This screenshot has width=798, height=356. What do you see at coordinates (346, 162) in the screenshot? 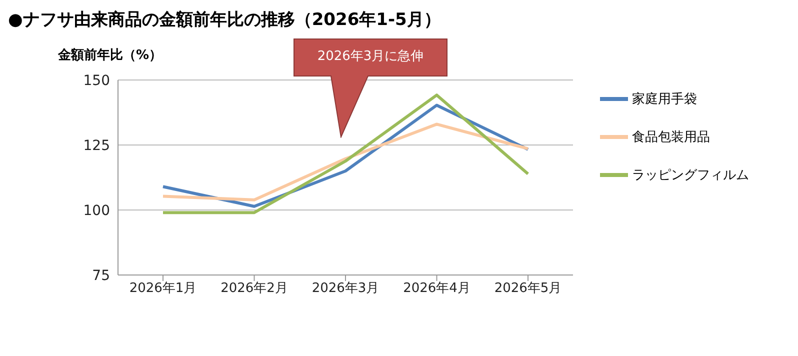
I see `line-series` at bounding box center [346, 162].